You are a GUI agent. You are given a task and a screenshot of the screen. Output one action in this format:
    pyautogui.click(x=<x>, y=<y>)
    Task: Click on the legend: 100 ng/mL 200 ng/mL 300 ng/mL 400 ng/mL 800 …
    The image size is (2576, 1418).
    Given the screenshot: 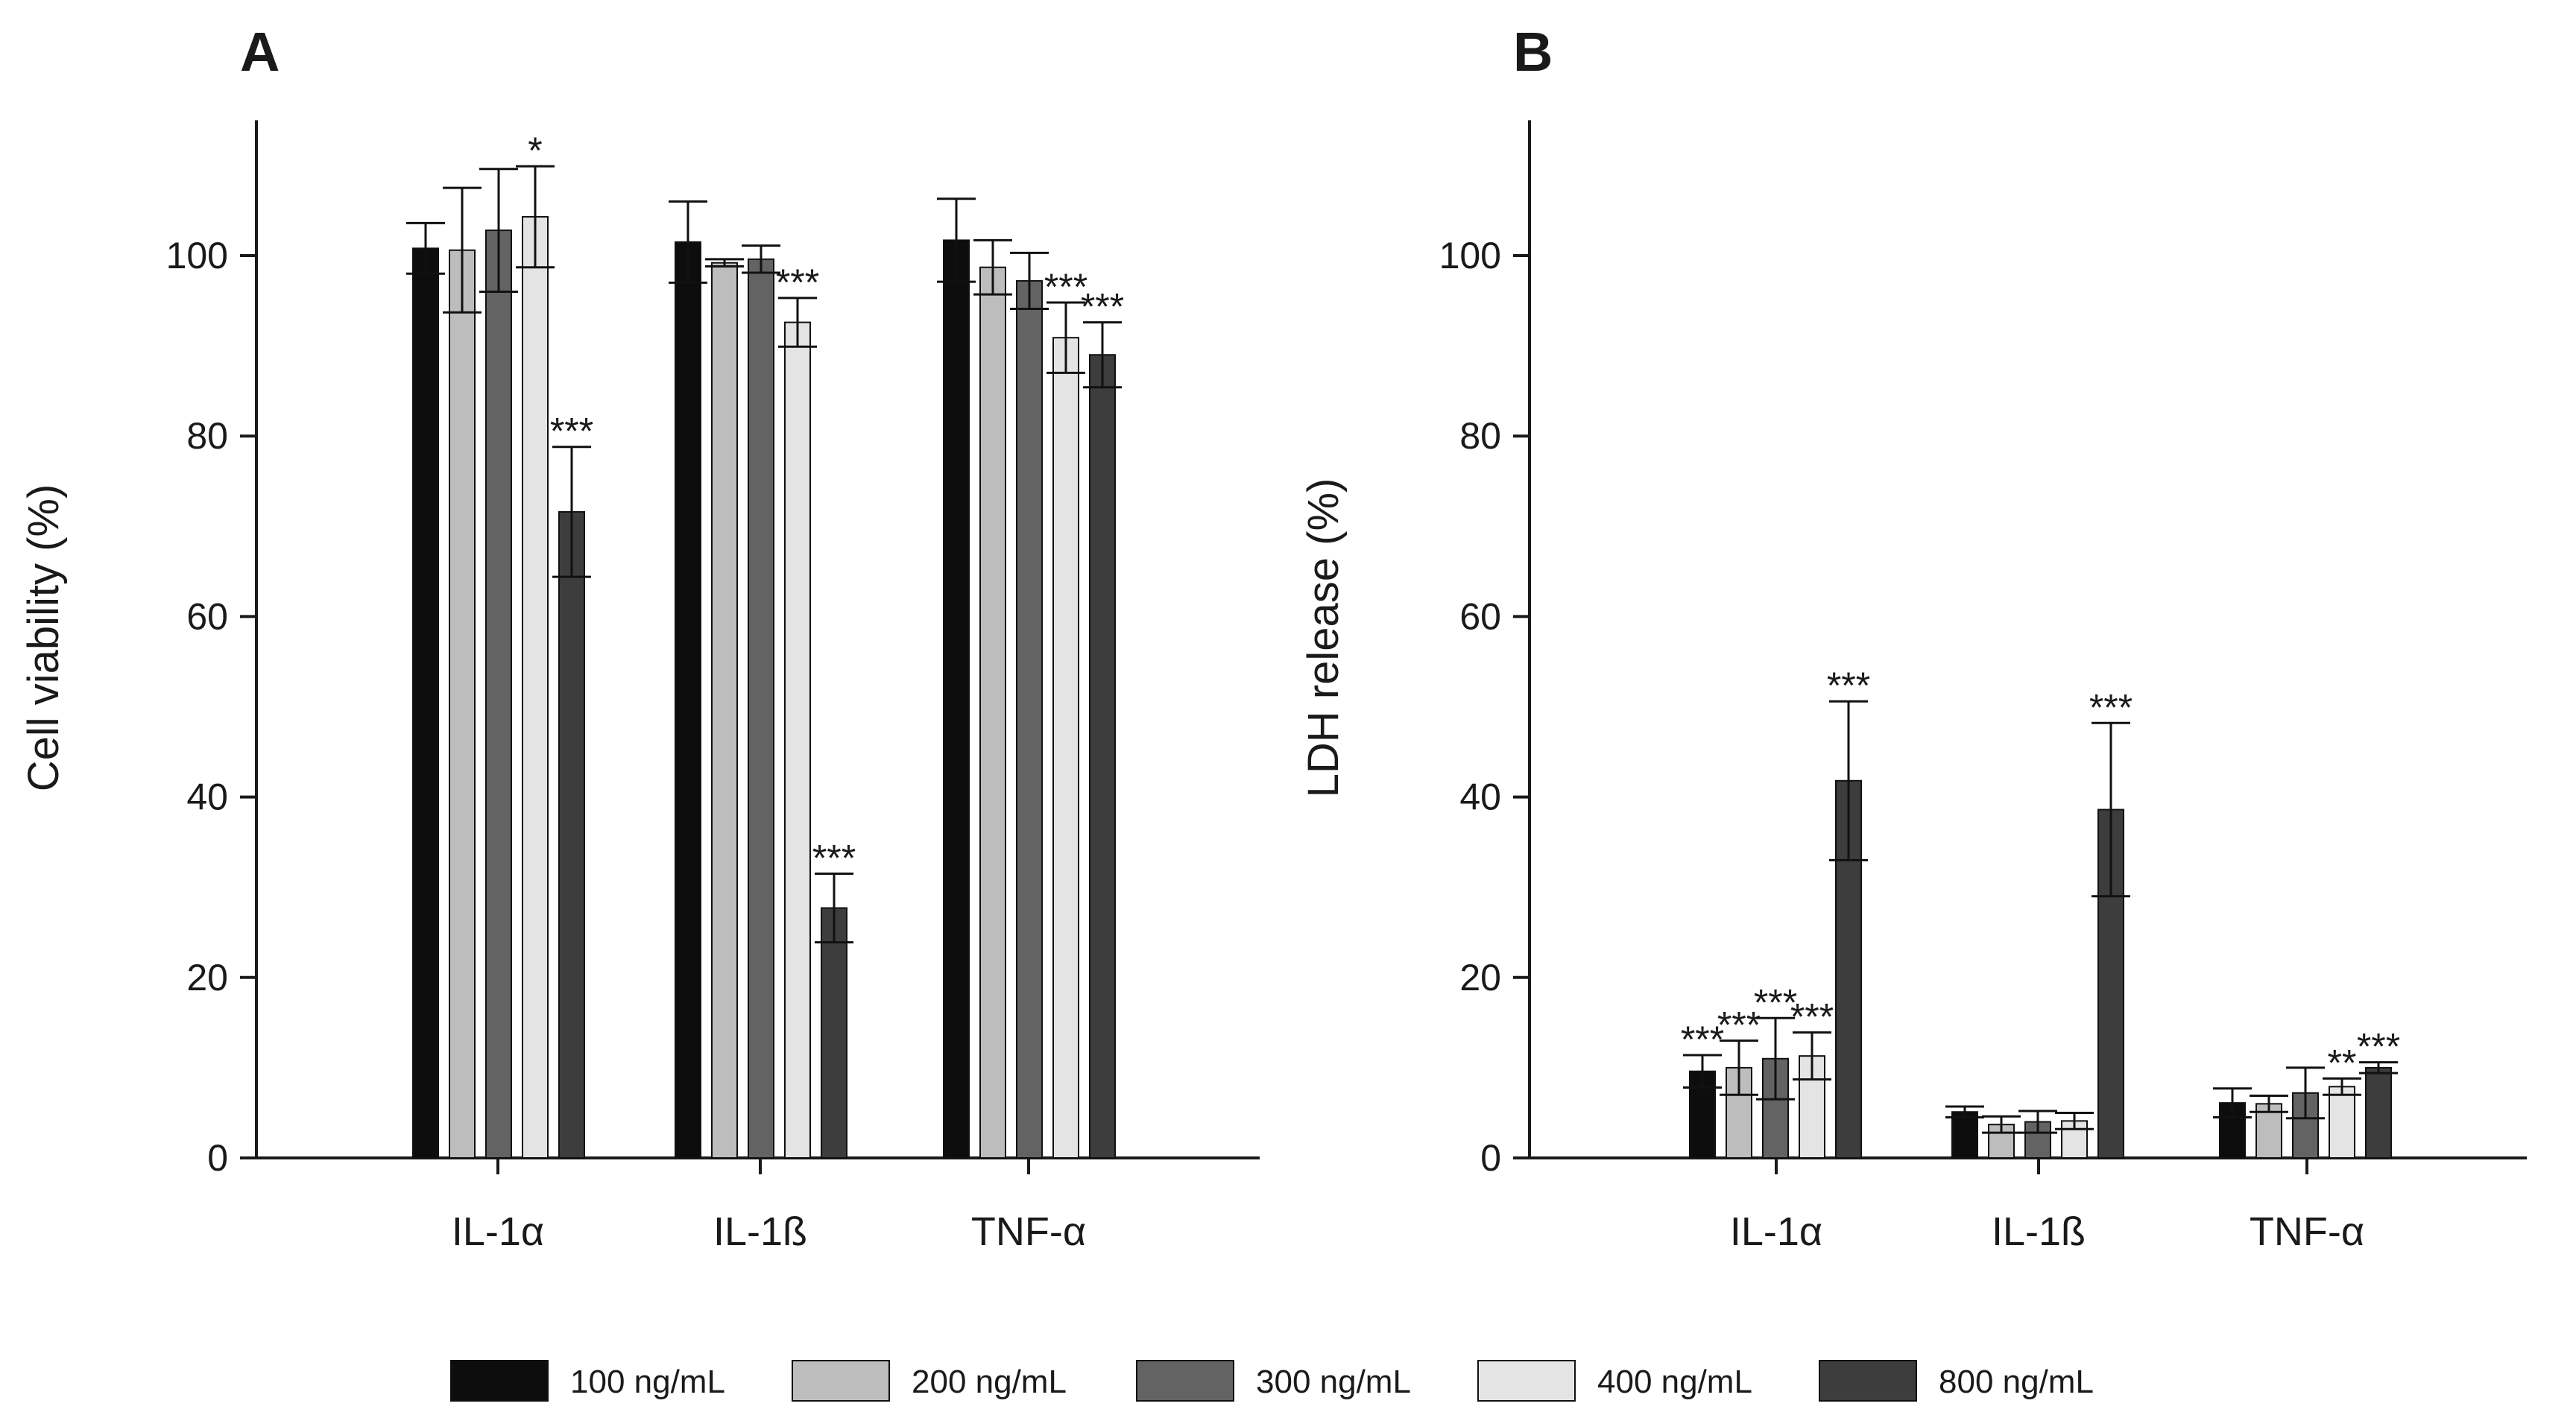 What is the action you would take?
    pyautogui.click(x=1272, y=1381)
    